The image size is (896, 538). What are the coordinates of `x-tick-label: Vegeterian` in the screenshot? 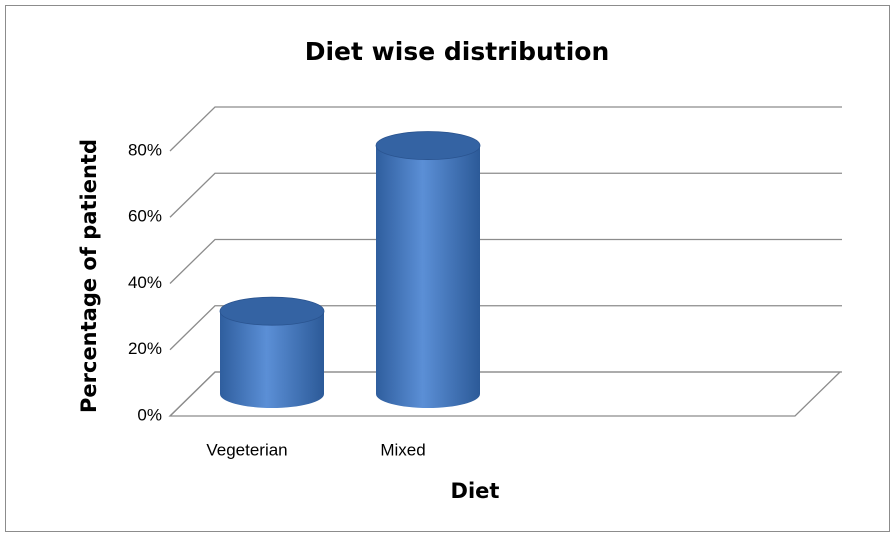 It's located at (246, 449).